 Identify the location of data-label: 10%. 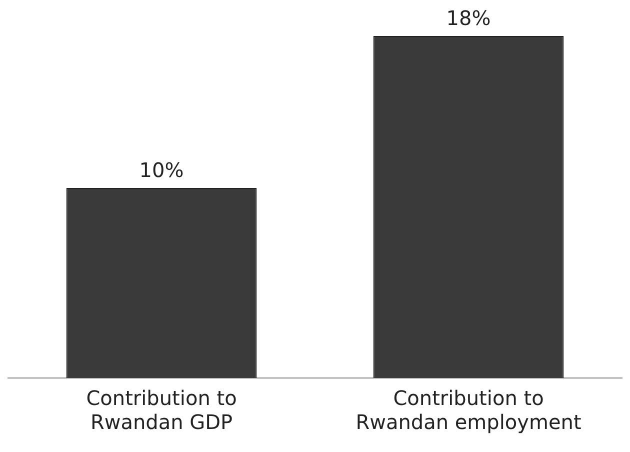
(161, 170).